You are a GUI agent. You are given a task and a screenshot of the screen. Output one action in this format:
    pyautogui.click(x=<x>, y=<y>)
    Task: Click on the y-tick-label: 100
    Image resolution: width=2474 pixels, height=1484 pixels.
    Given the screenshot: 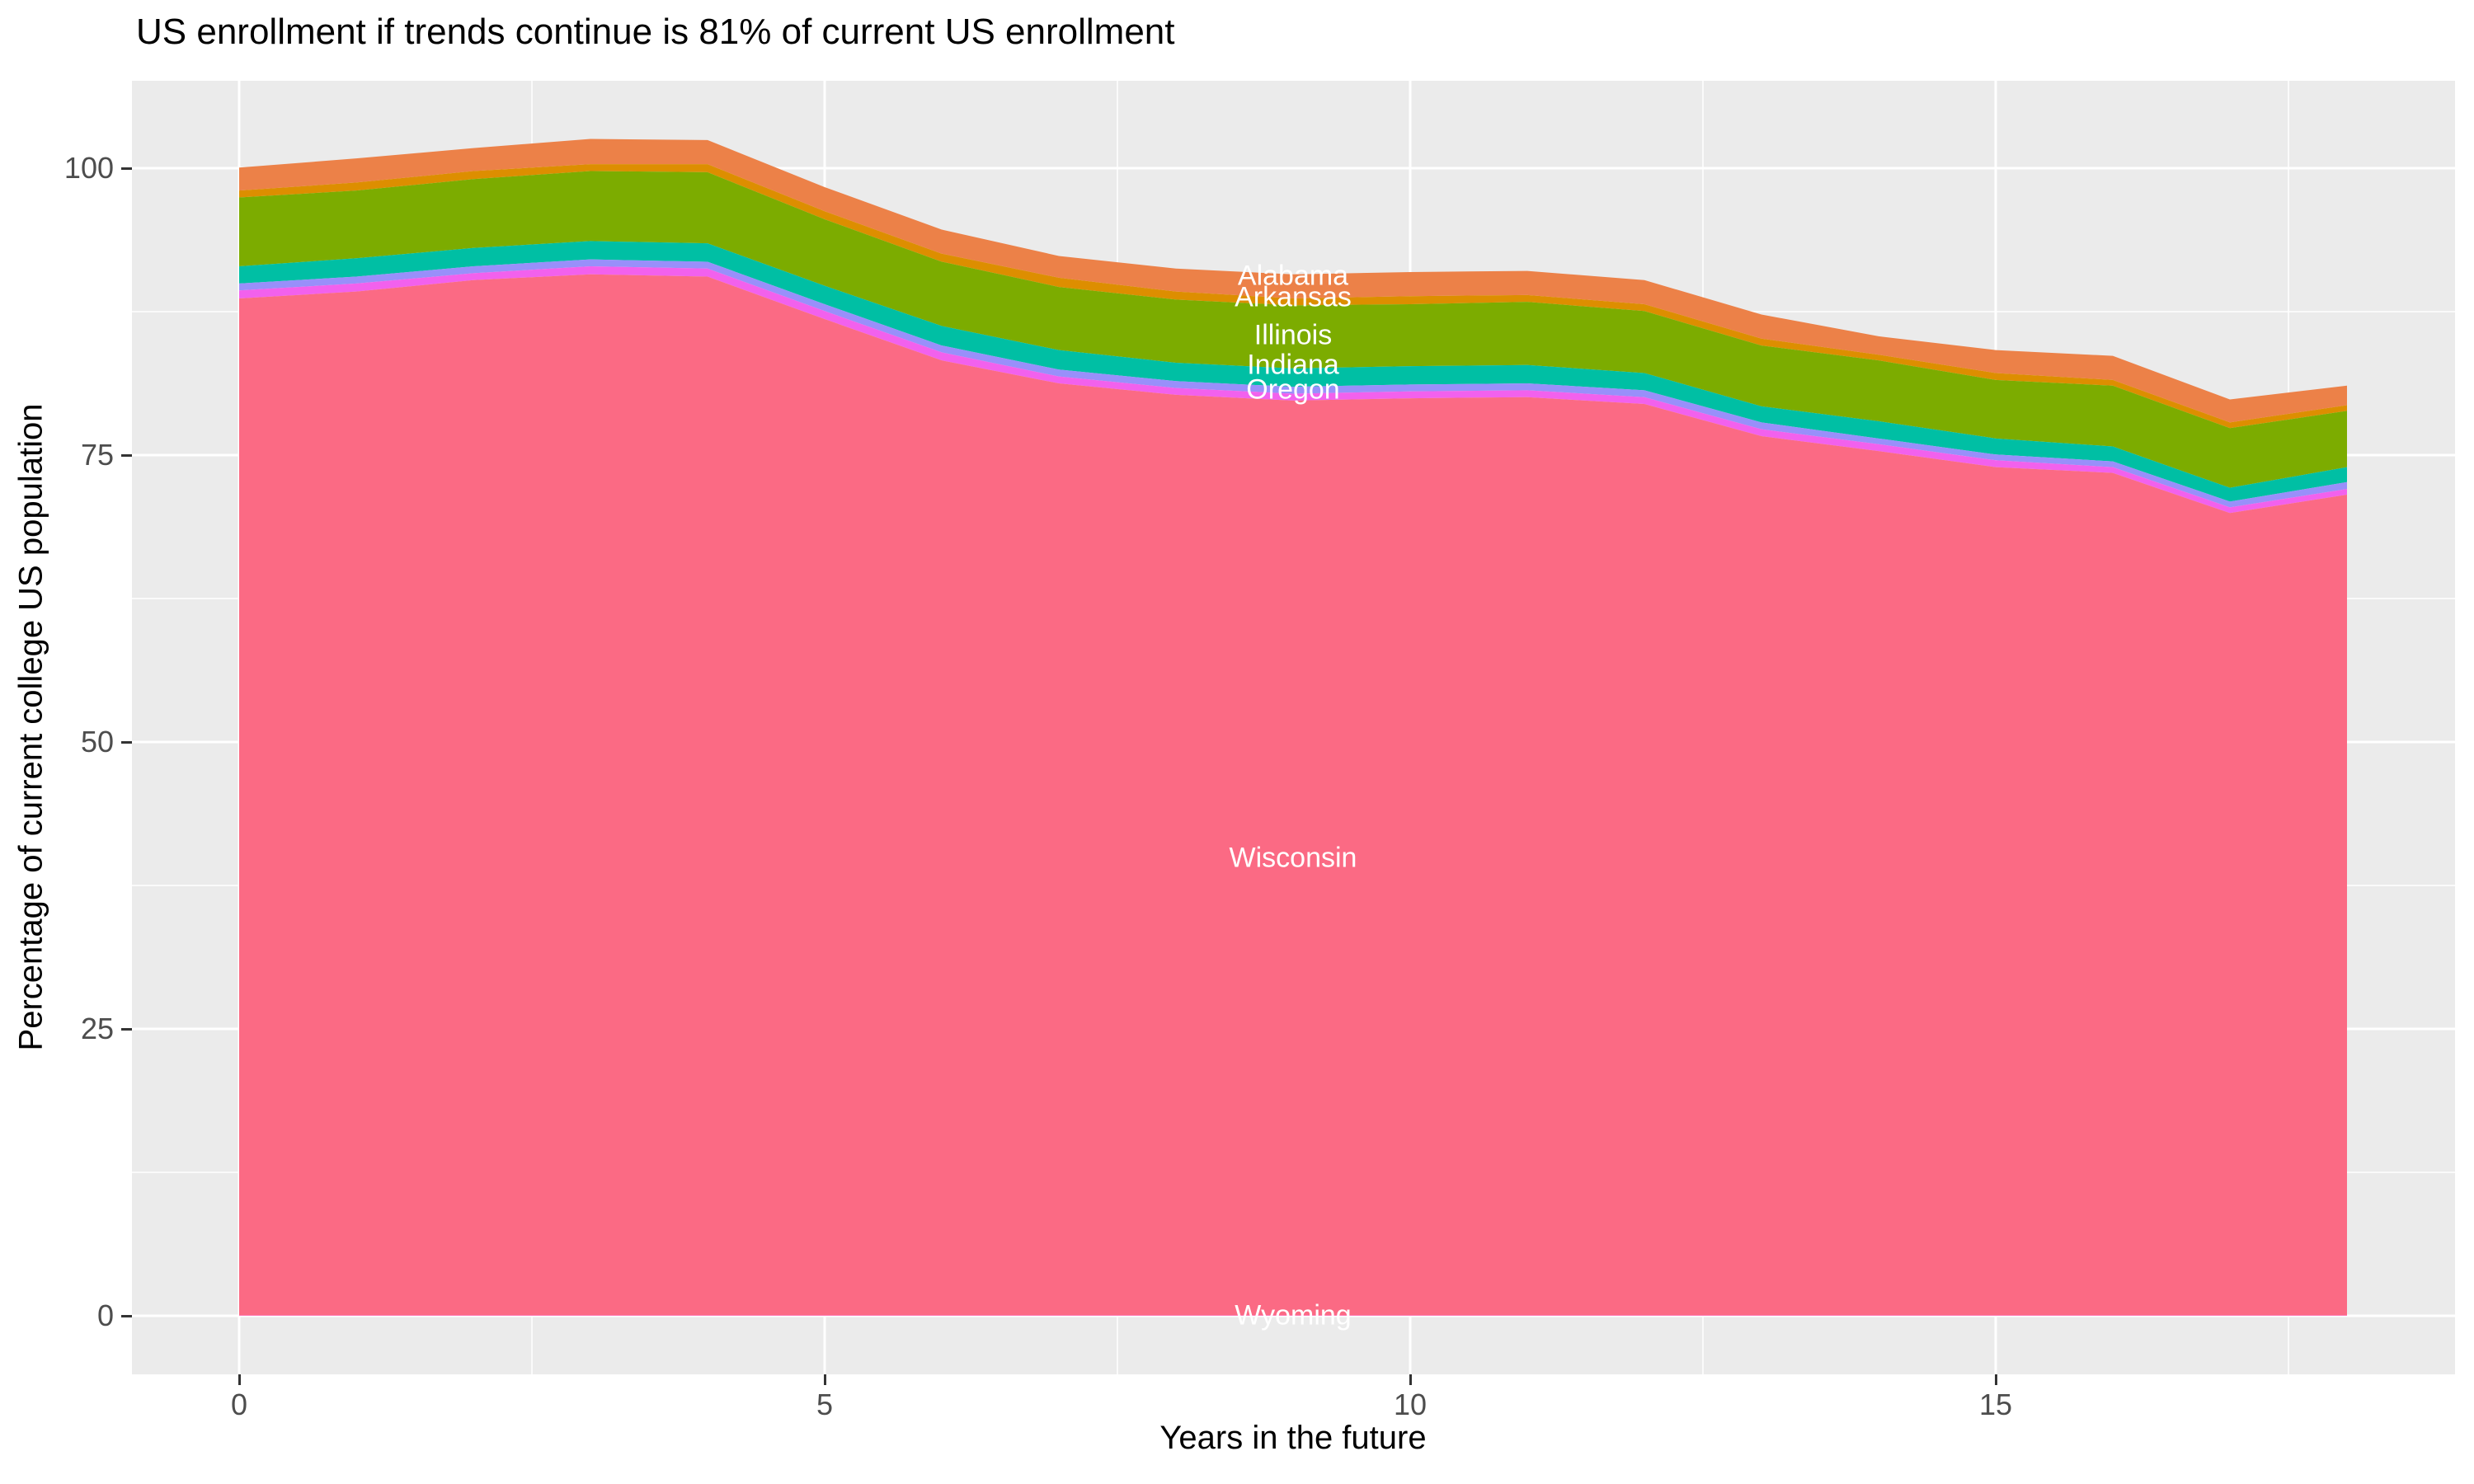 What is the action you would take?
    pyautogui.click(x=88, y=168)
    